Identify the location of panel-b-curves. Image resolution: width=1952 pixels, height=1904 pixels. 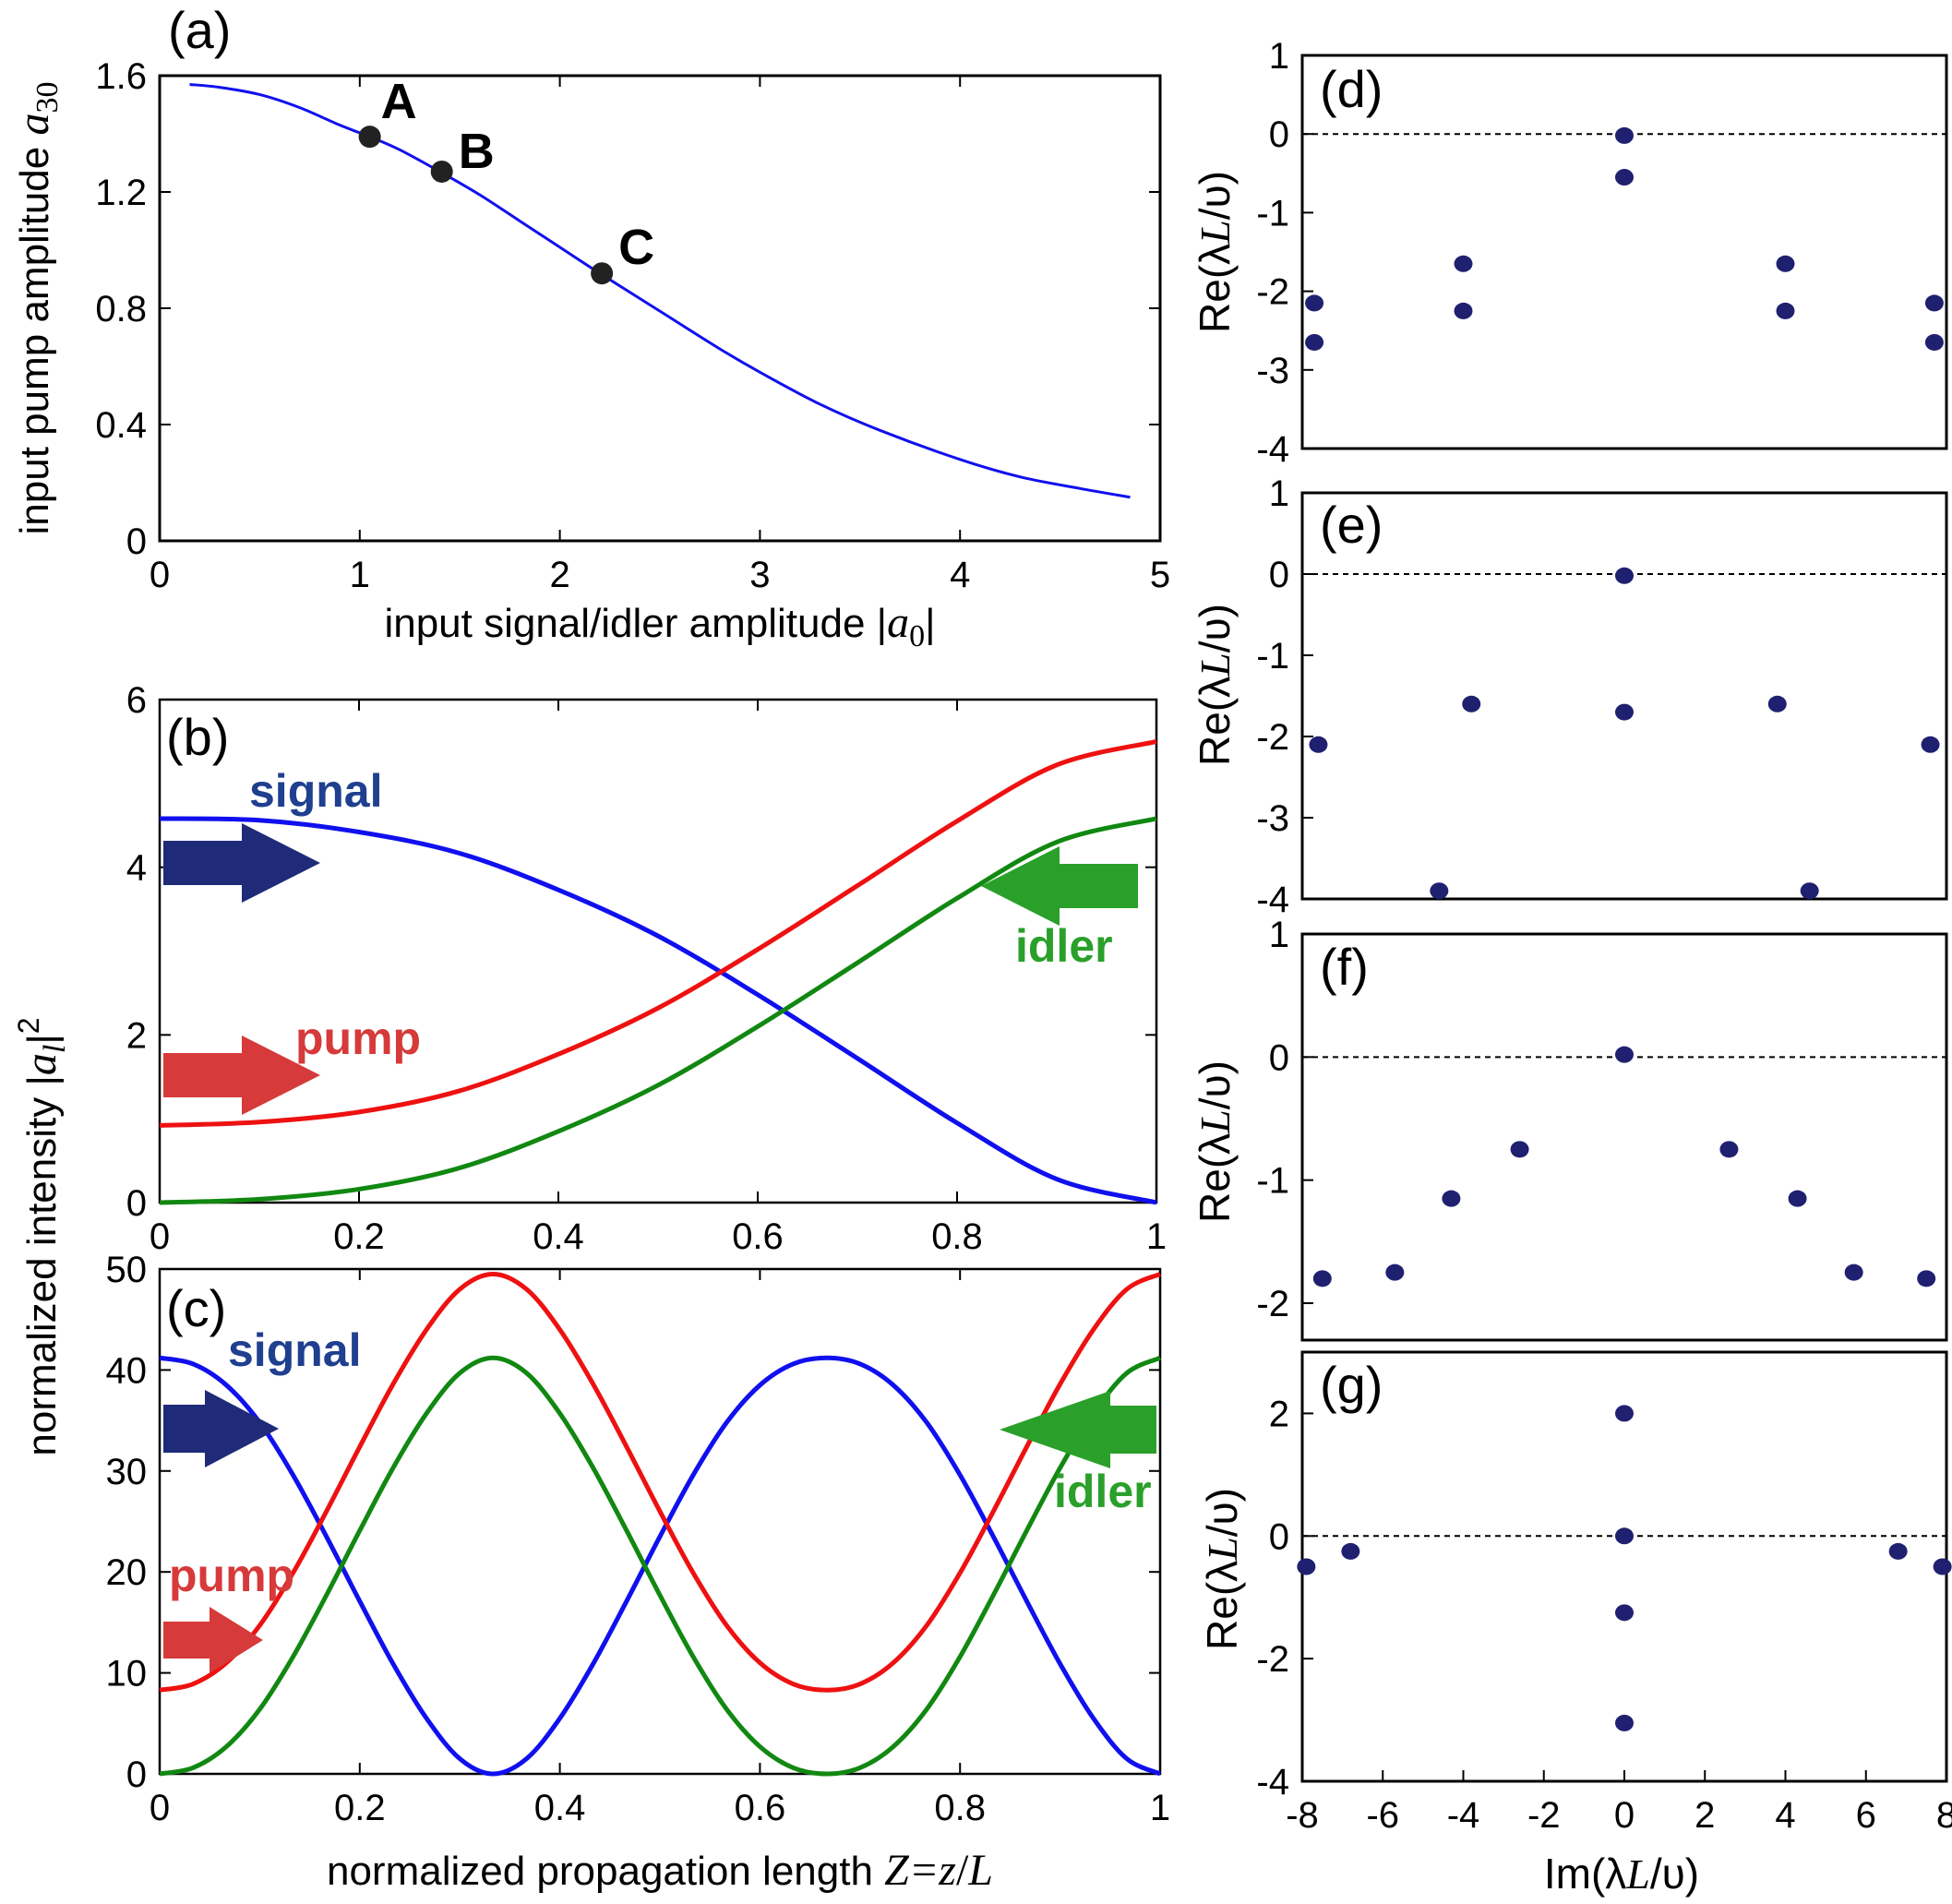
(658, 971).